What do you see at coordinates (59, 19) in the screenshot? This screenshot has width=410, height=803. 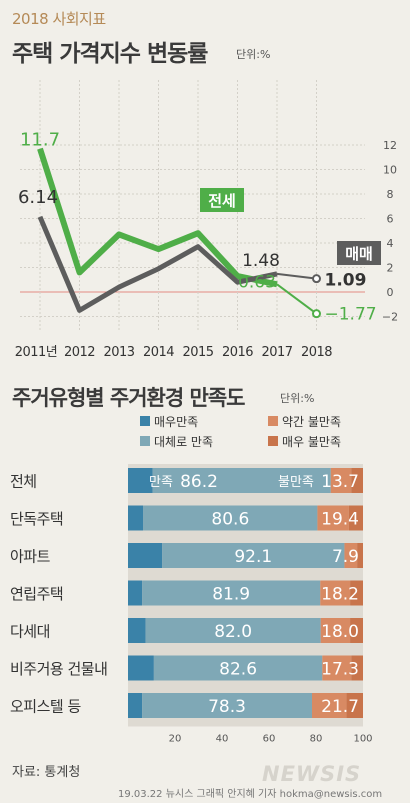 I see `section-tag: 2018 사회지표` at bounding box center [59, 19].